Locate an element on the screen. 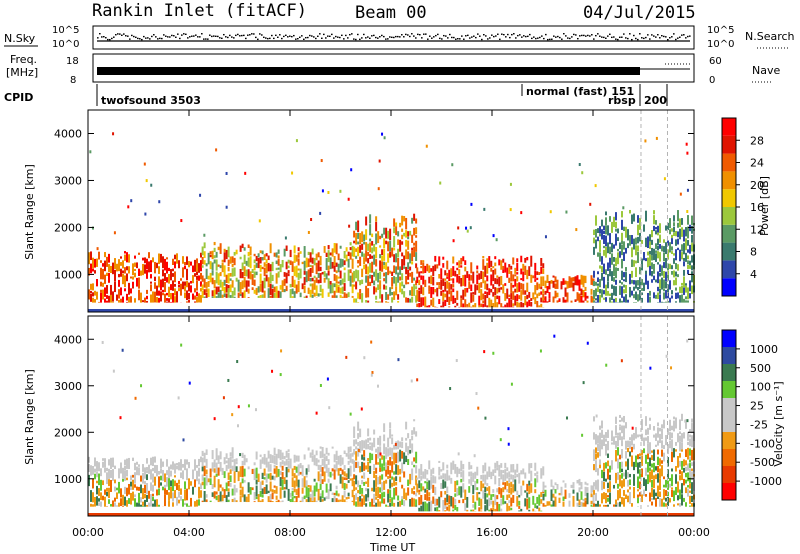 The height and width of the screenshot is (554, 800). colorbar-segment is located at coordinates (729, 198).